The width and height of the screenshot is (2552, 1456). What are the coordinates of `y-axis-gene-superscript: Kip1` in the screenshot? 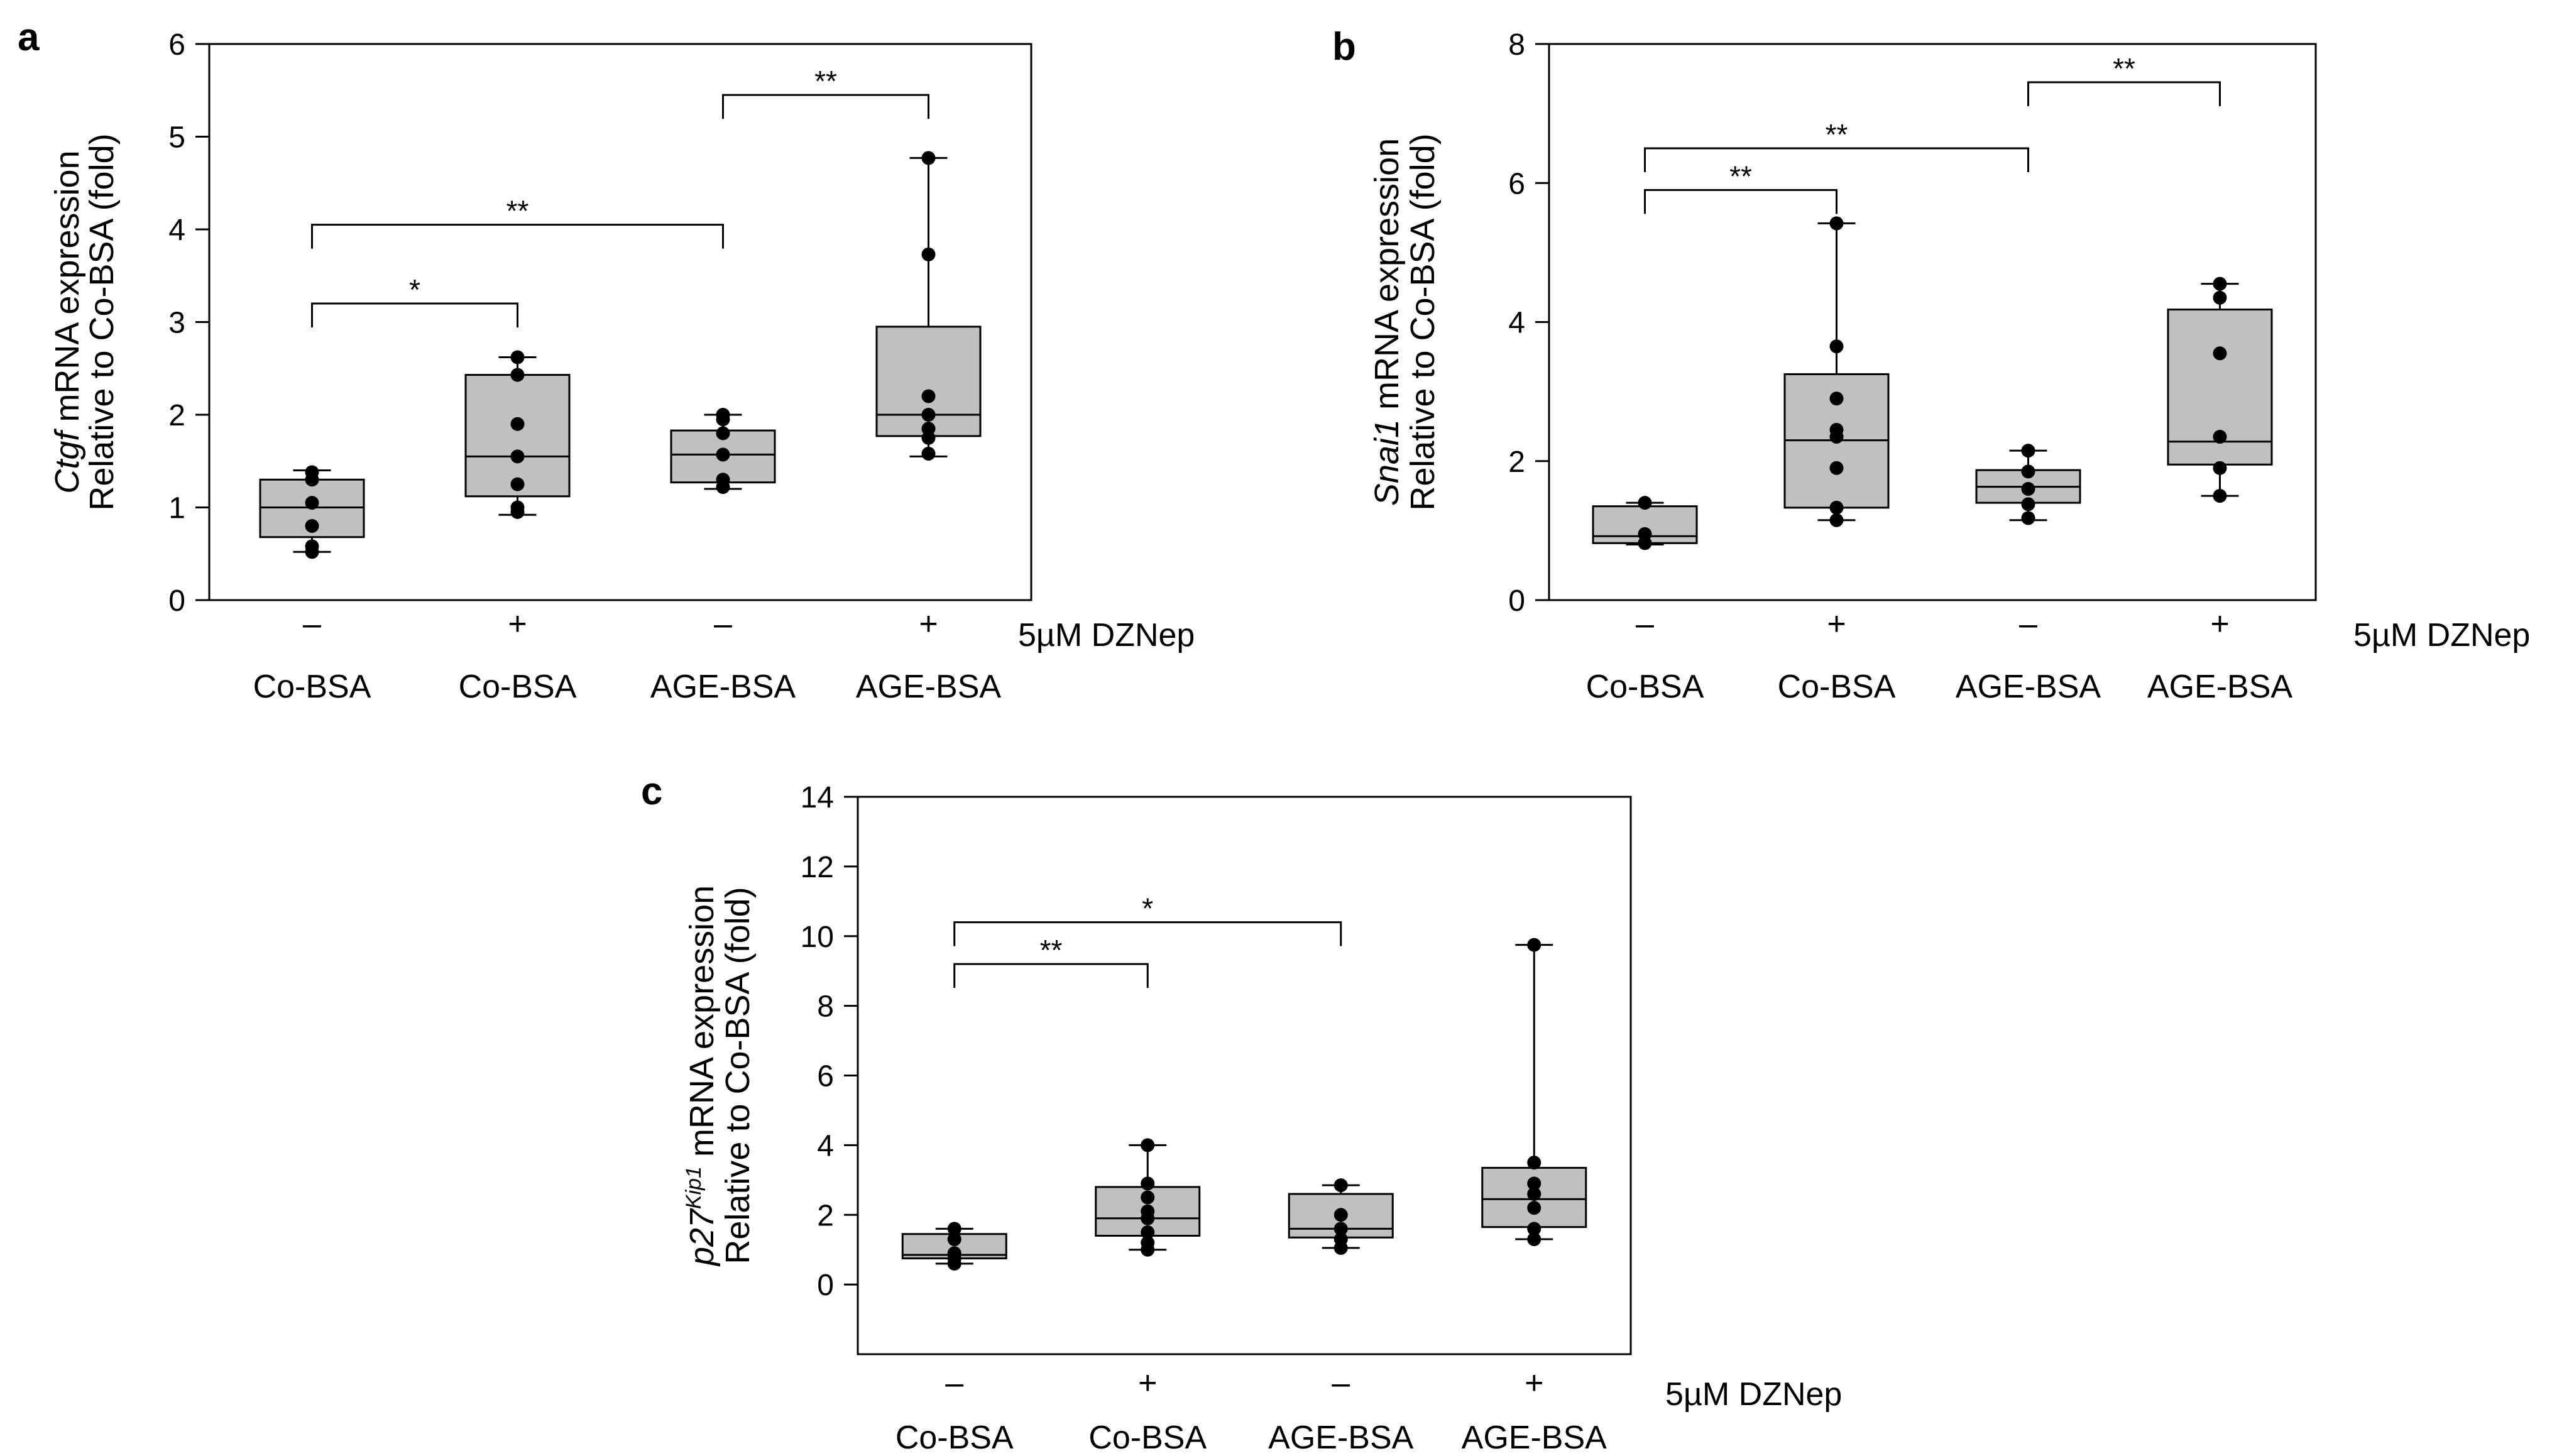 It's located at (694, 1187).